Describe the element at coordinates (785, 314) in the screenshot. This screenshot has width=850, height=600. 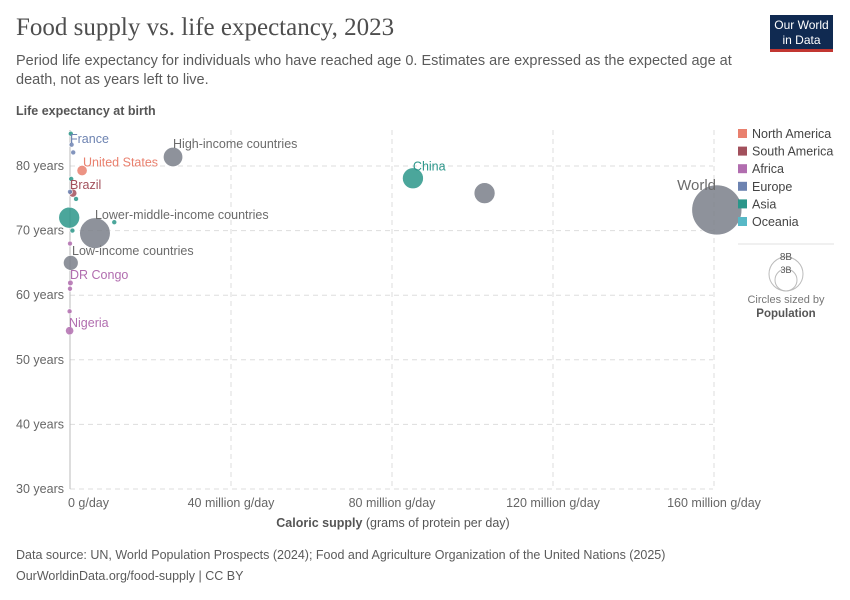
I see `size-legend-variable: Population` at that location.